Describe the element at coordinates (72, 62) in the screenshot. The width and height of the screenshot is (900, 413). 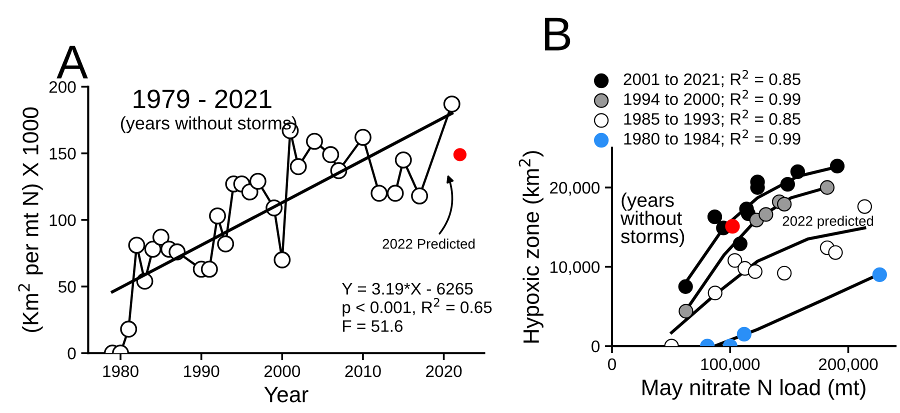
I see `chart-title: A` at that location.